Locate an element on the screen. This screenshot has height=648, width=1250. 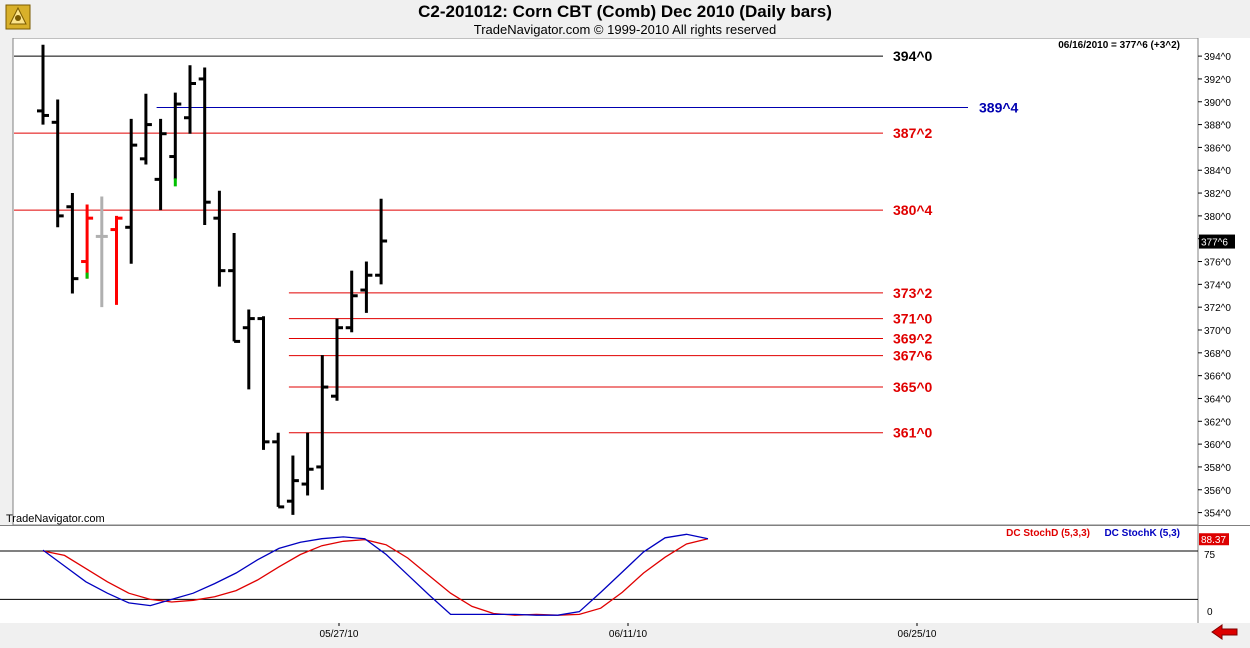
y-tick-label: 364^0 is located at coordinates (1217, 399).